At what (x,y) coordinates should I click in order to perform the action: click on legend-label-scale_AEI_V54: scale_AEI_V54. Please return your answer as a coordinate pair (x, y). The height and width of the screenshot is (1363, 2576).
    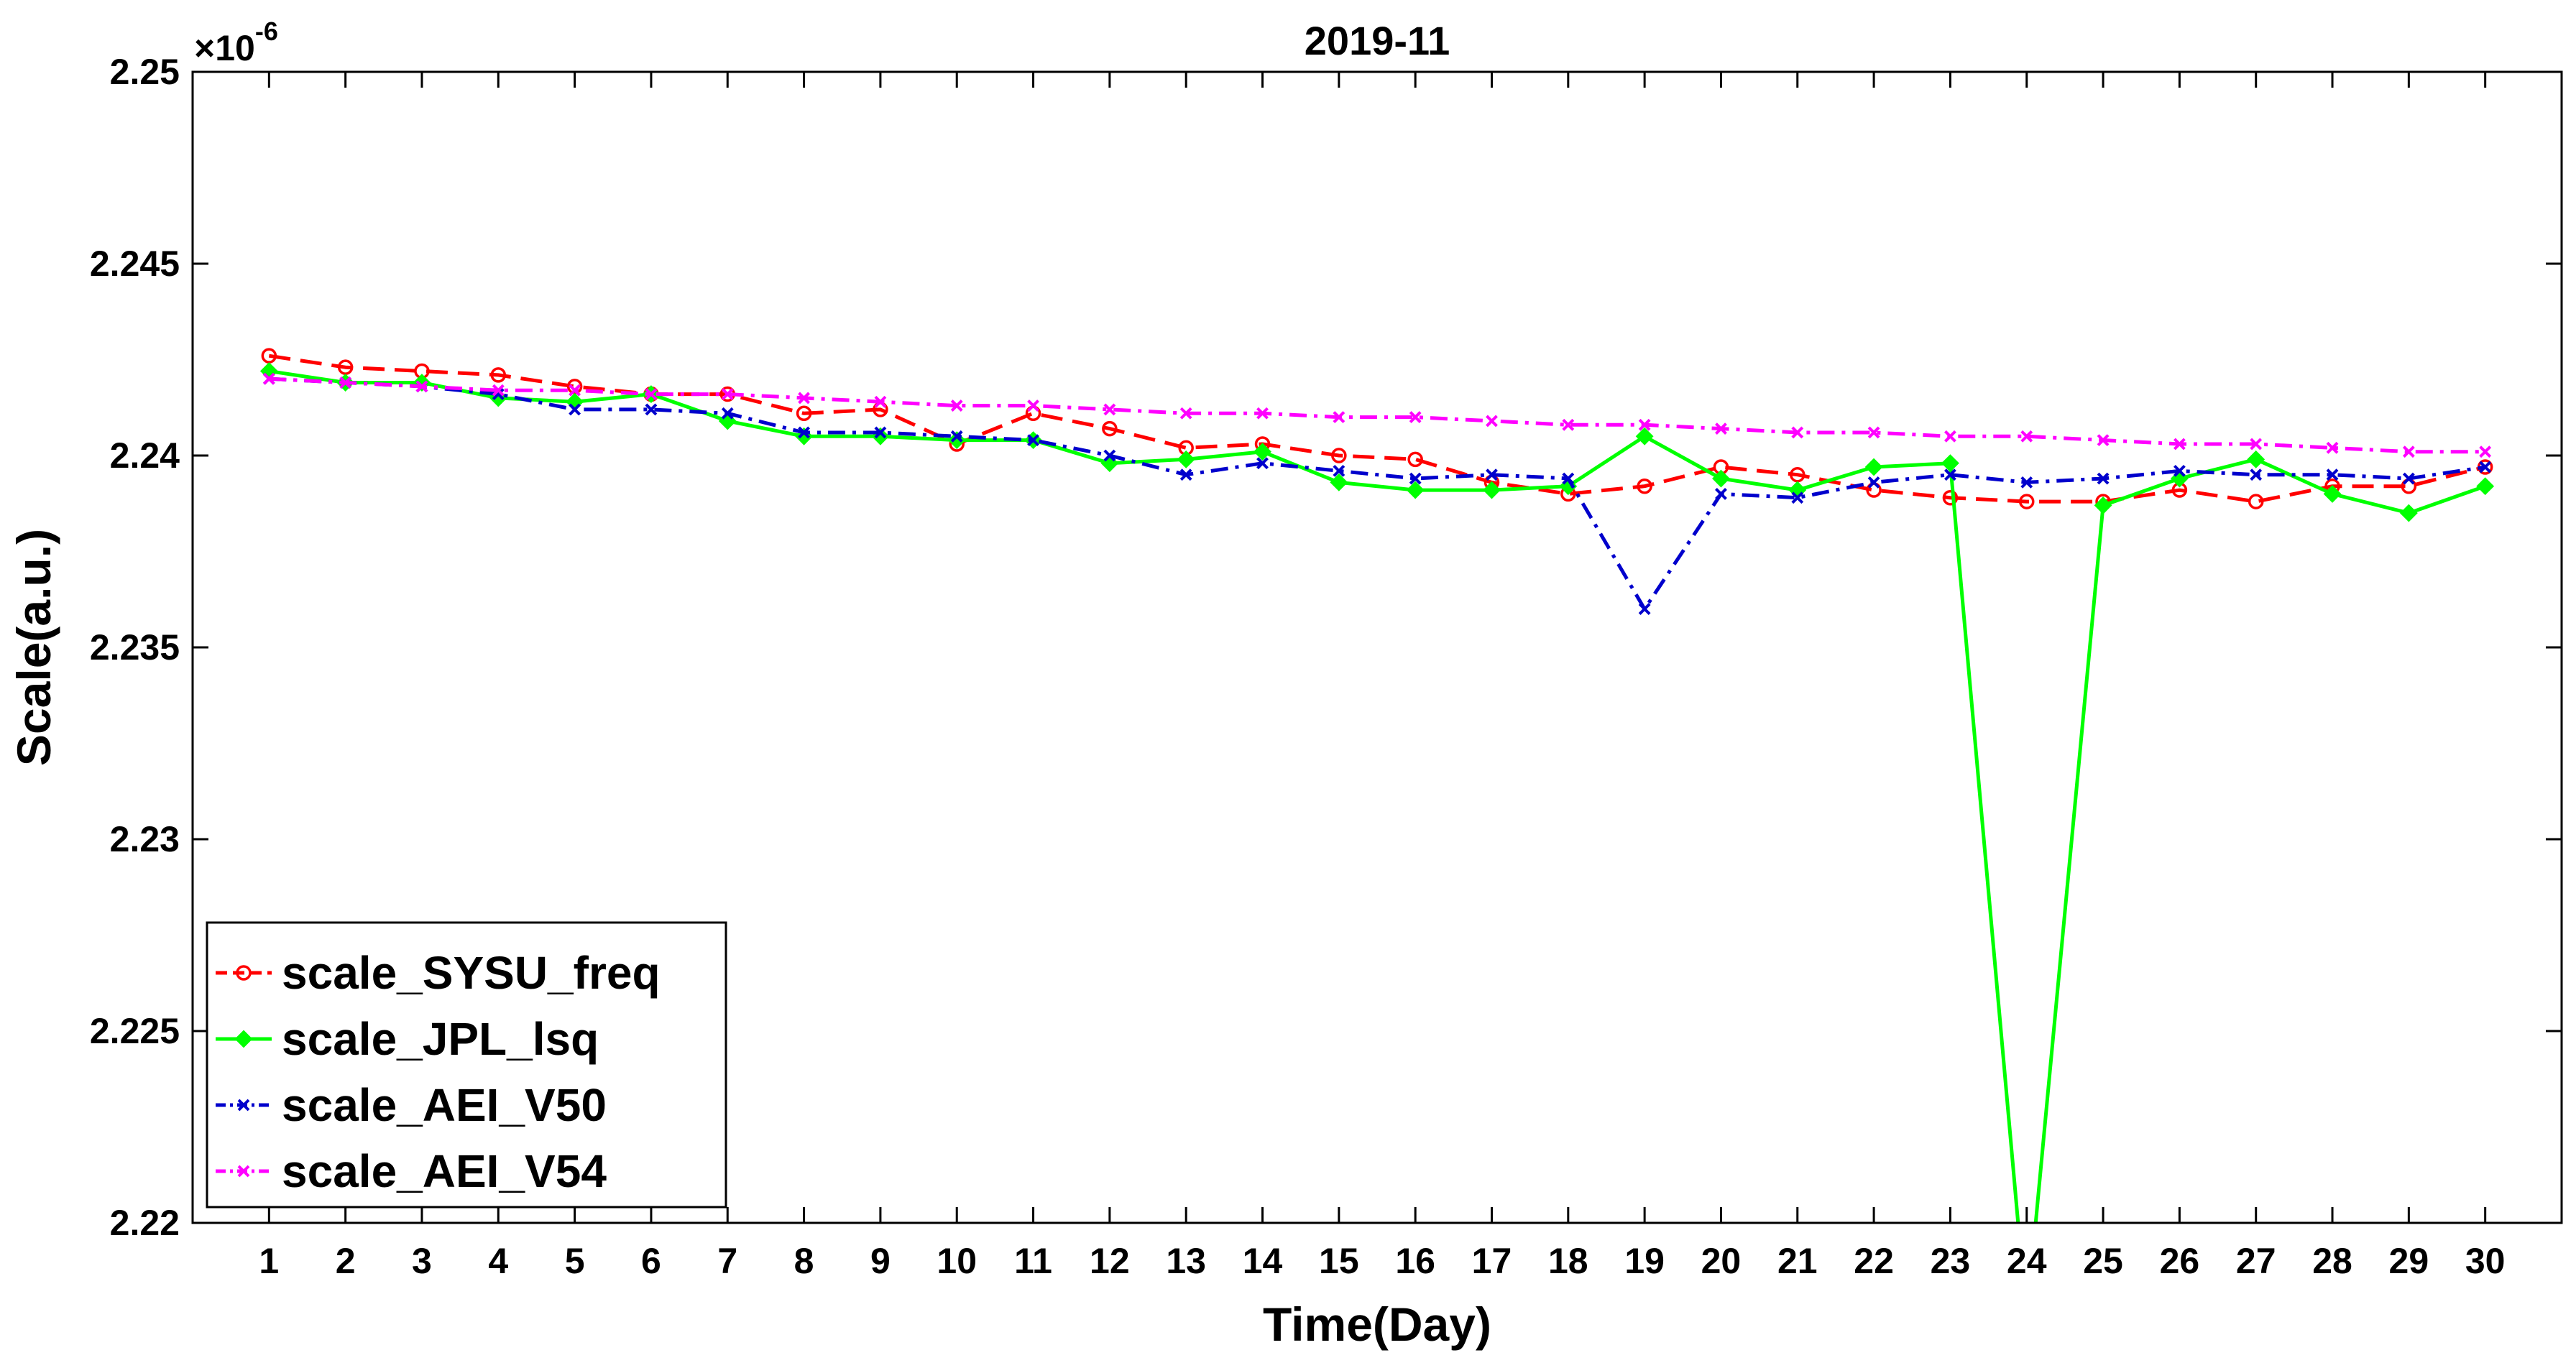
    Looking at the image, I should click on (444, 1171).